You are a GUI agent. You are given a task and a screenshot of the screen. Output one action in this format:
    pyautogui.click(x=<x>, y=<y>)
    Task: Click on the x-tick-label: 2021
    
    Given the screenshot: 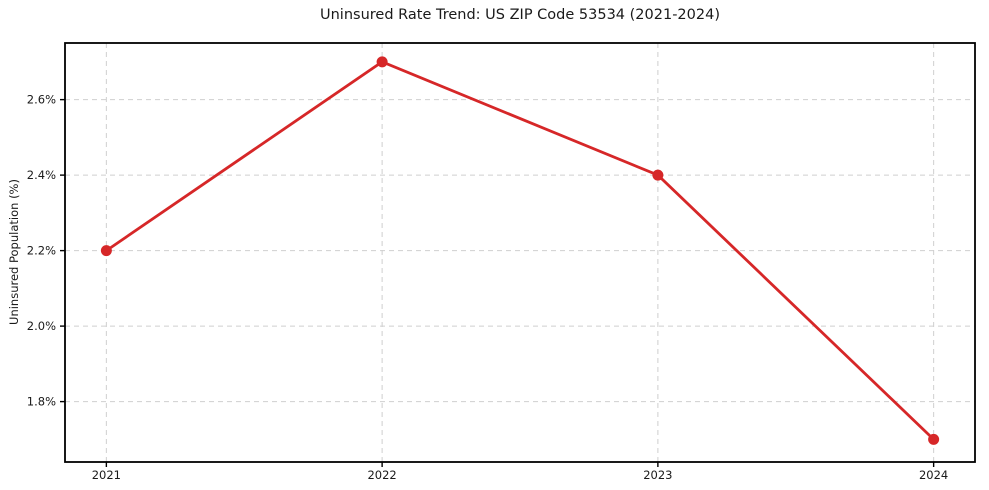 What is the action you would take?
    pyautogui.click(x=106, y=475)
    